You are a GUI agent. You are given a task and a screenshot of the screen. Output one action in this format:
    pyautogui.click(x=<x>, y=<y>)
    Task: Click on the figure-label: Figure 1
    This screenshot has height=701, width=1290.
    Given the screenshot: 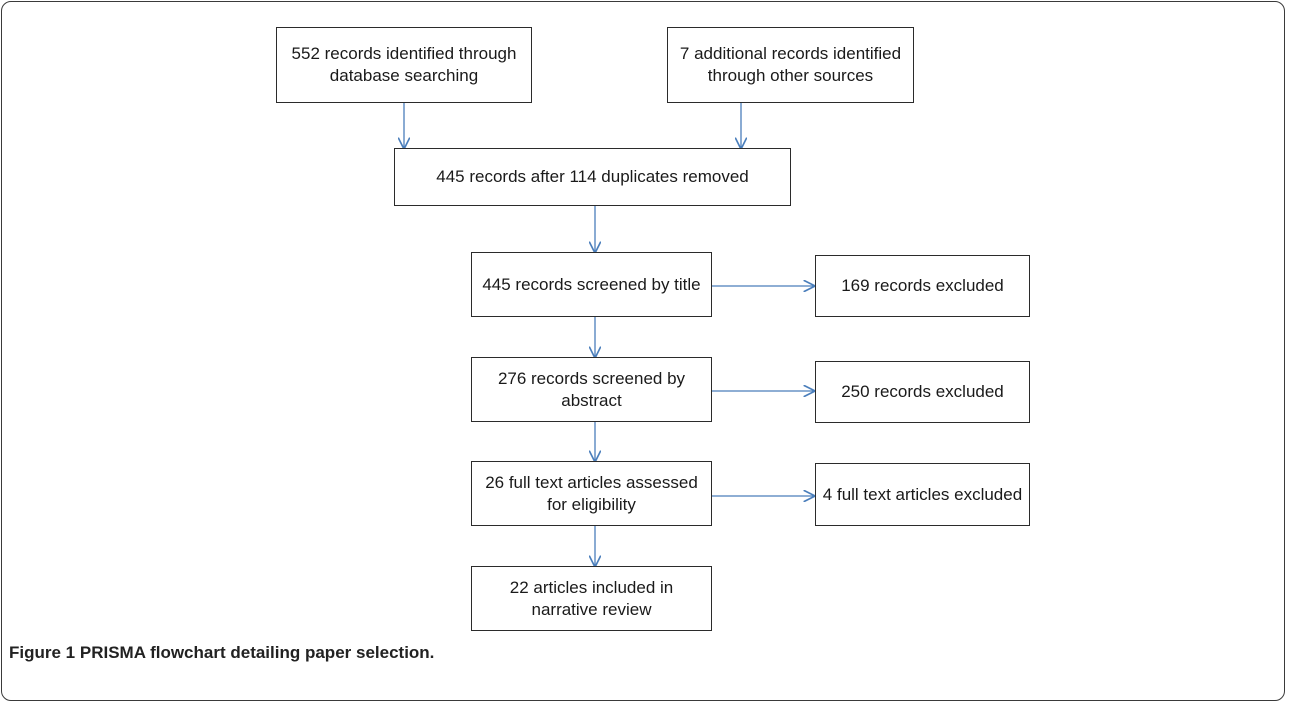 What is the action you would take?
    pyautogui.click(x=42, y=652)
    